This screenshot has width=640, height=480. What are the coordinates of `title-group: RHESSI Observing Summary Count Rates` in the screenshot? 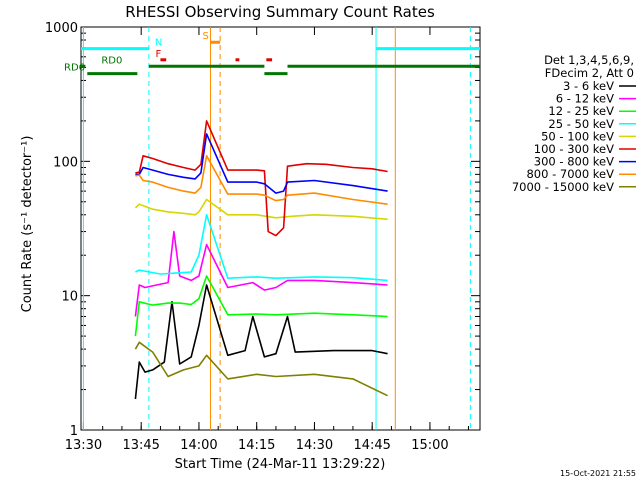 It's located at (280, 12).